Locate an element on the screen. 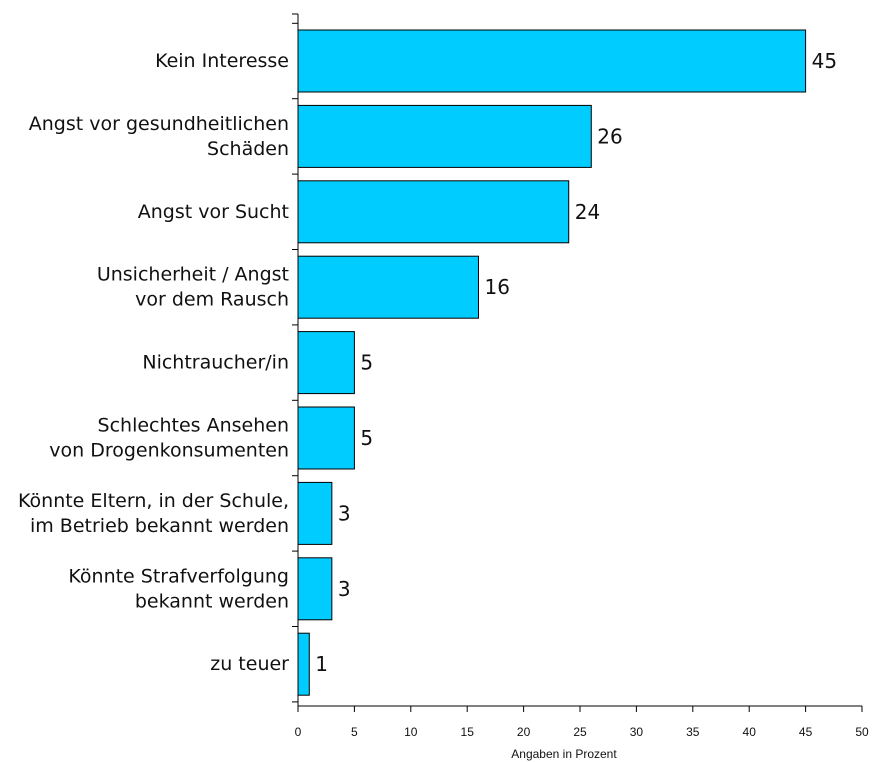 The image size is (872, 762). category-label: Unsicherheit / Angst is located at coordinates (193, 275).